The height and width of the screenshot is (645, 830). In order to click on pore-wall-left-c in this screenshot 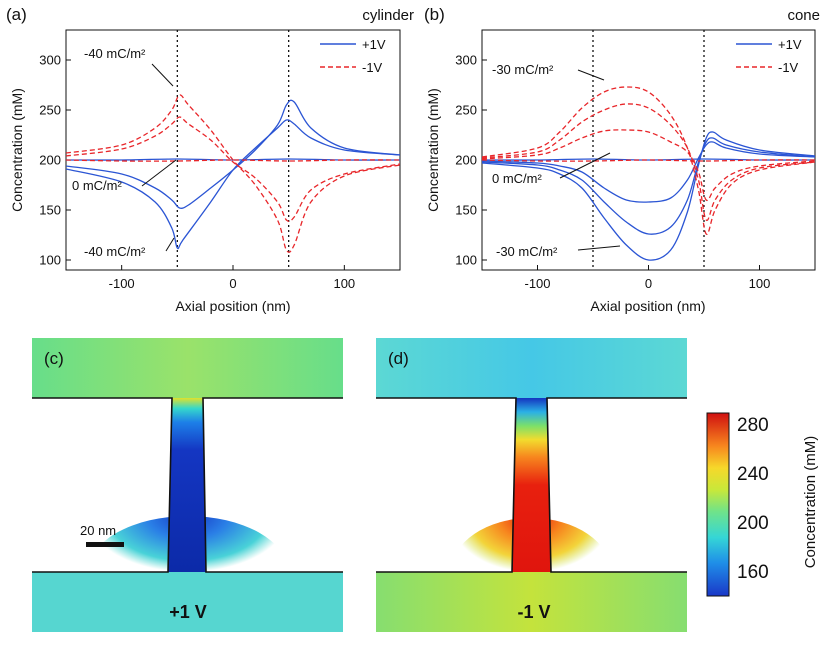, I will do `click(102, 485)`.